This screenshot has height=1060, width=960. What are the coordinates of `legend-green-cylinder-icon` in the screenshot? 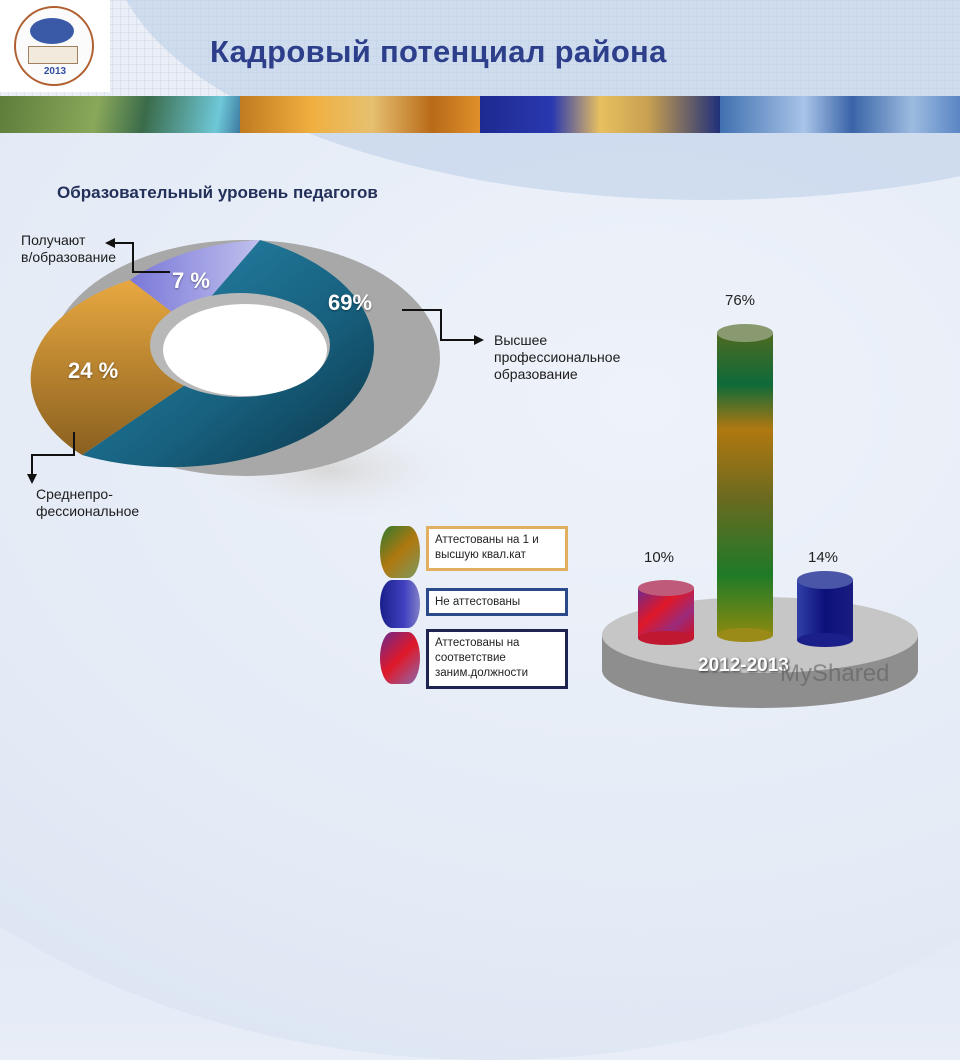 It's located at (400, 552).